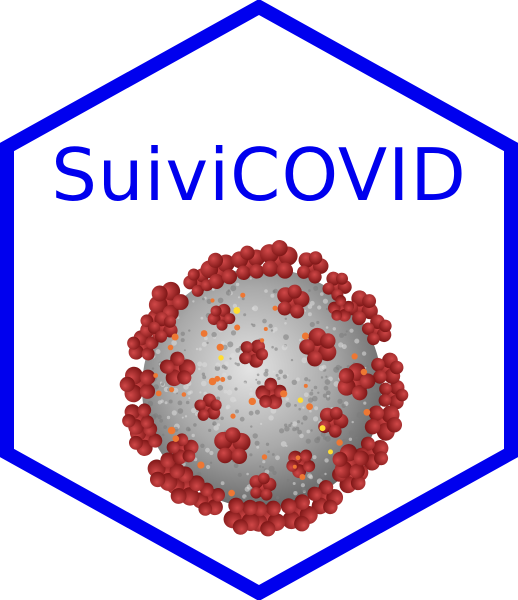 The height and width of the screenshot is (600, 518). Describe the element at coordinates (330, 452) in the screenshot. I see `virus-dot-yellow` at that location.